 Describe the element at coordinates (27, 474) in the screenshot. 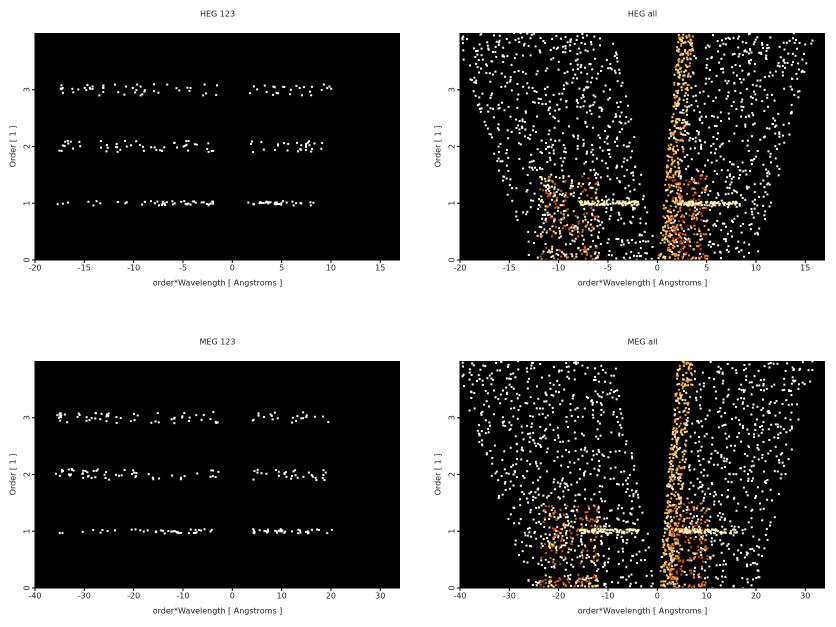

I see `y-tick-label: 2` at that location.